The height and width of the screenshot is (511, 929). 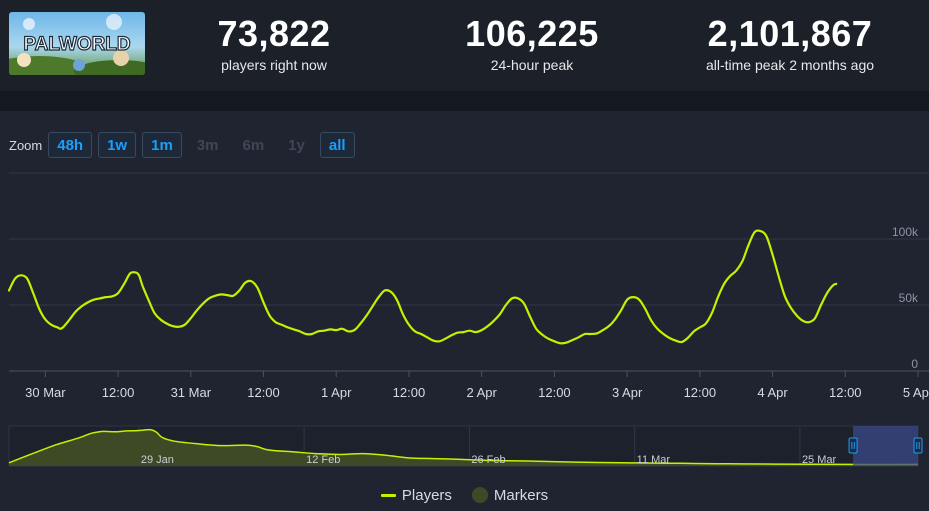 What do you see at coordinates (274, 65) in the screenshot?
I see `players-now-label: players right now` at bounding box center [274, 65].